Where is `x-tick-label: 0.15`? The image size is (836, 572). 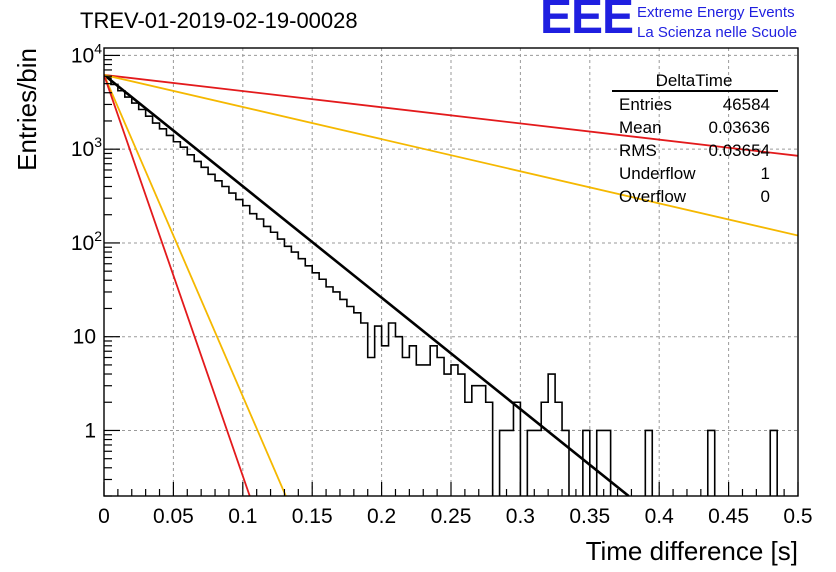
x-tick-label: 0.15 is located at coordinates (312, 516).